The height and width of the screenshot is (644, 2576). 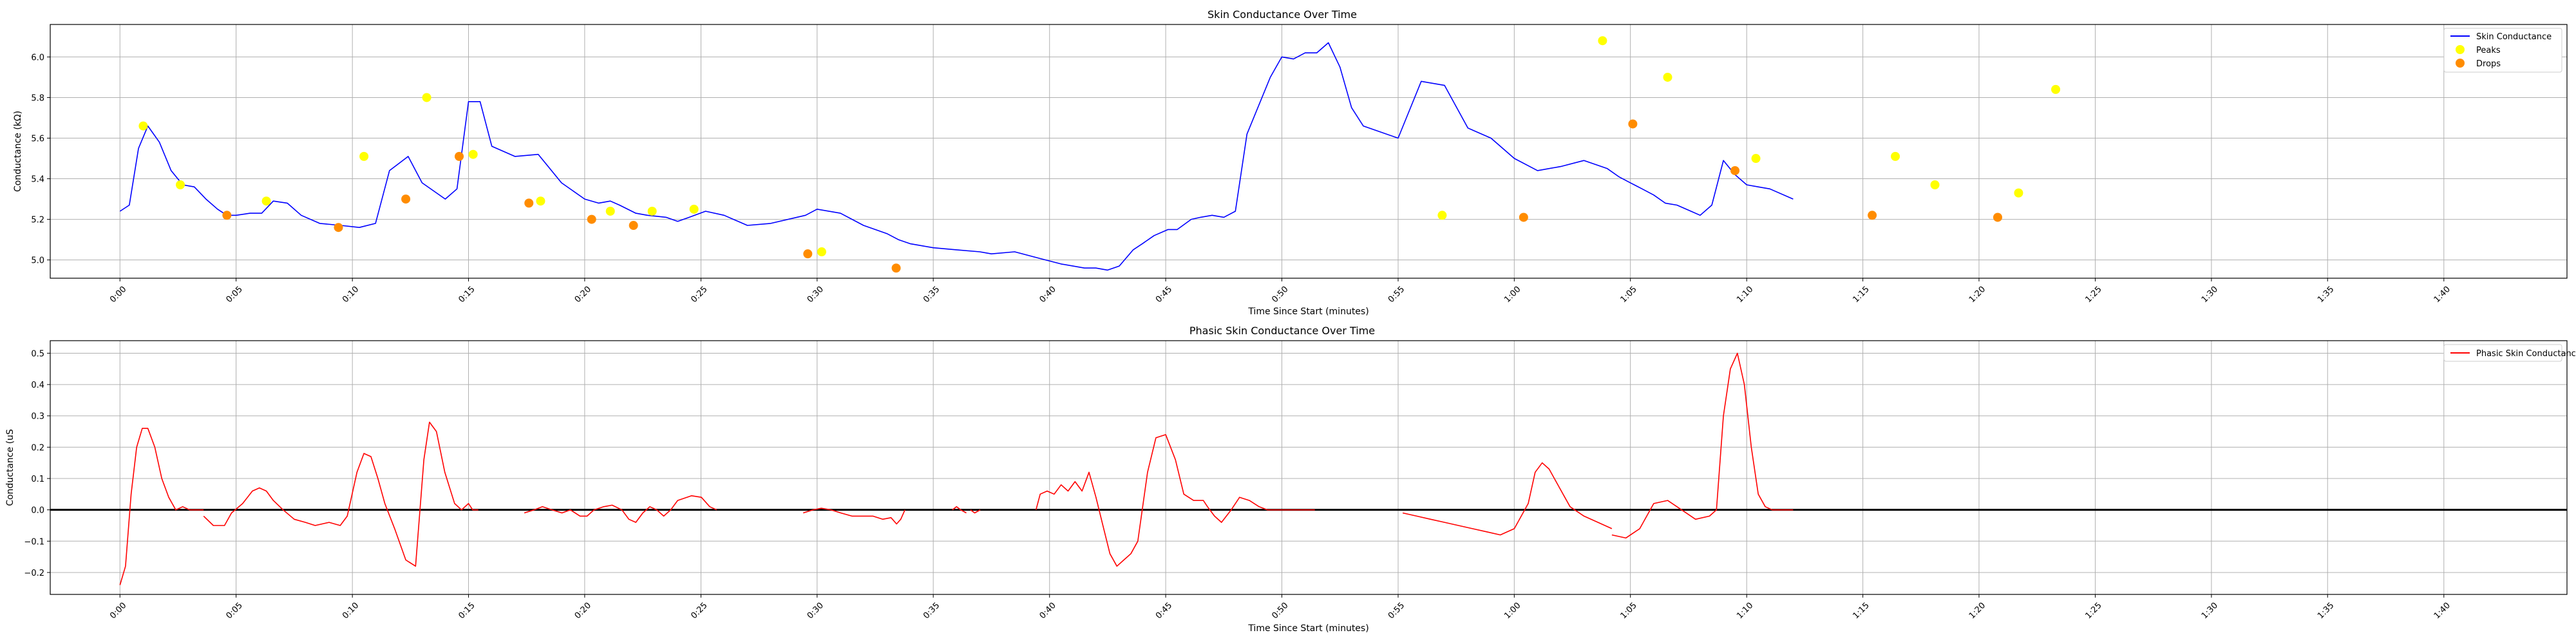 What do you see at coordinates (18, 151) in the screenshot?
I see `y-axis-label: Conductance (kΩ)` at bounding box center [18, 151].